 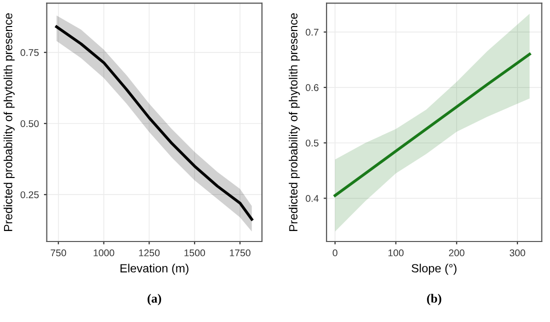 What do you see at coordinates (434, 269) in the screenshot?
I see `x-axis-title: Slope (°)` at bounding box center [434, 269].